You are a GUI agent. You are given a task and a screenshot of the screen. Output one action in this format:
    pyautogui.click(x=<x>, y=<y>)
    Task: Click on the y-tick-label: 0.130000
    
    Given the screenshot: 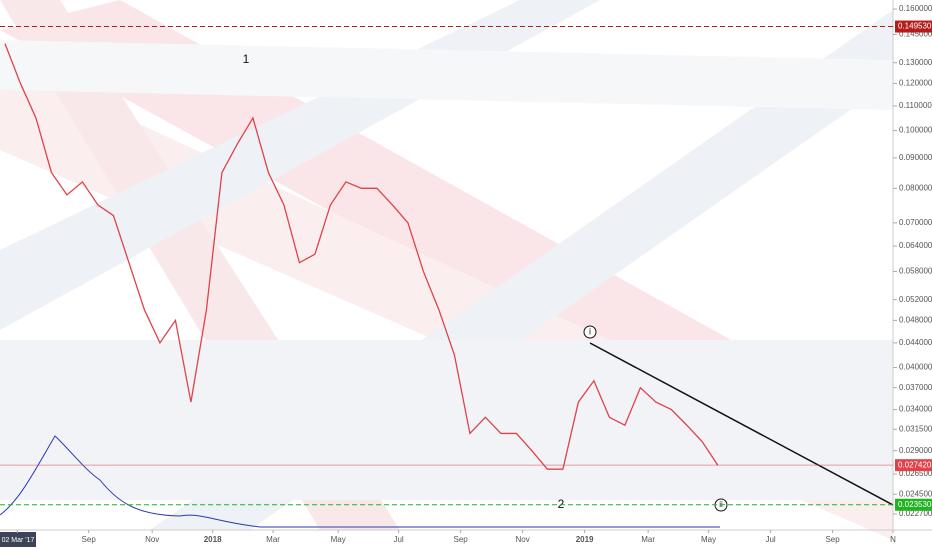 What is the action you would take?
    pyautogui.click(x=915, y=62)
    